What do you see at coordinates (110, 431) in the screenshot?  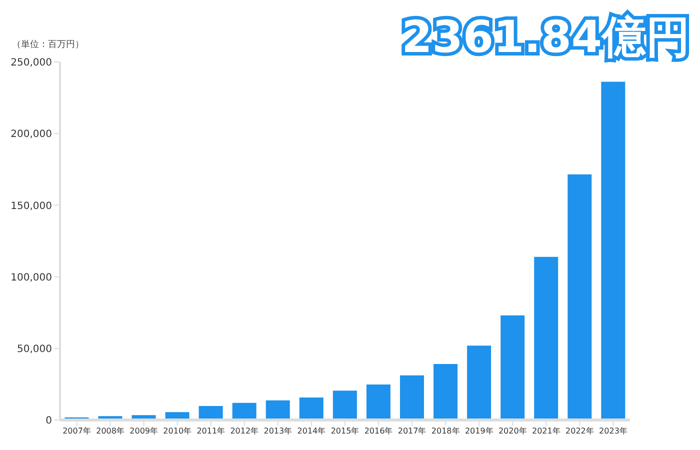 I see `x-tick-label: 2008年` at bounding box center [110, 431].